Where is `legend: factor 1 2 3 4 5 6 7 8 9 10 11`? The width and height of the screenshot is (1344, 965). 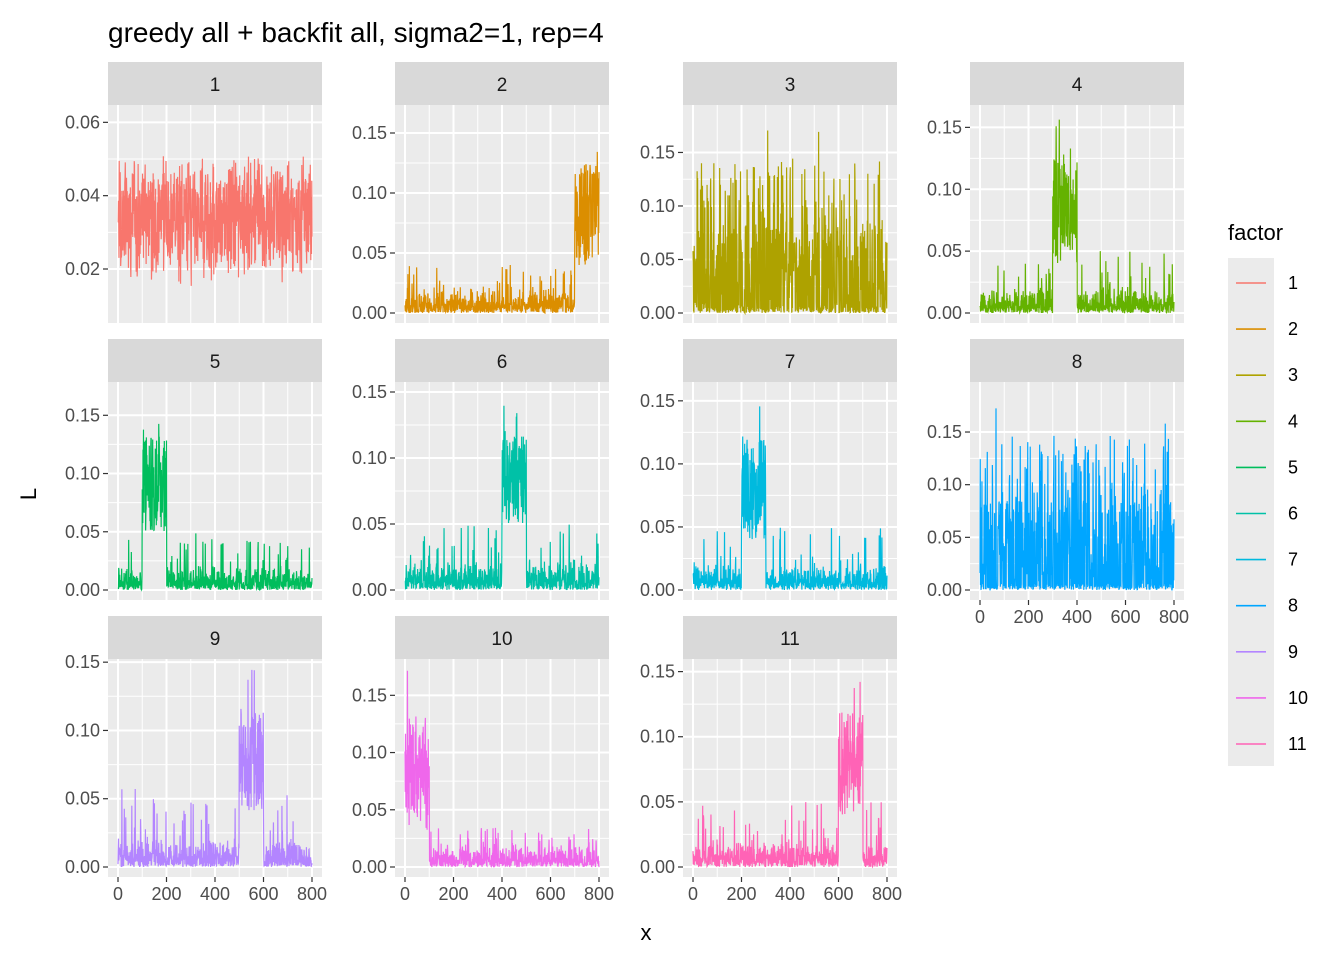
legend: factor 1 2 3 4 5 6 7 8 9 10 11 is located at coordinates (1268, 493).